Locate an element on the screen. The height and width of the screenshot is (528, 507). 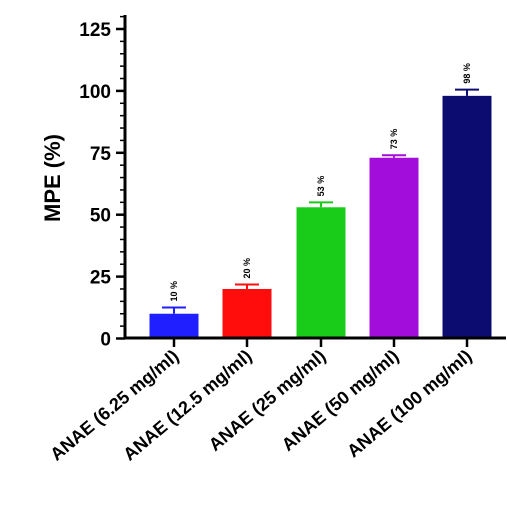
y-axis-ticks: 0 25 50 75 100 125 is located at coordinates (102, 183).